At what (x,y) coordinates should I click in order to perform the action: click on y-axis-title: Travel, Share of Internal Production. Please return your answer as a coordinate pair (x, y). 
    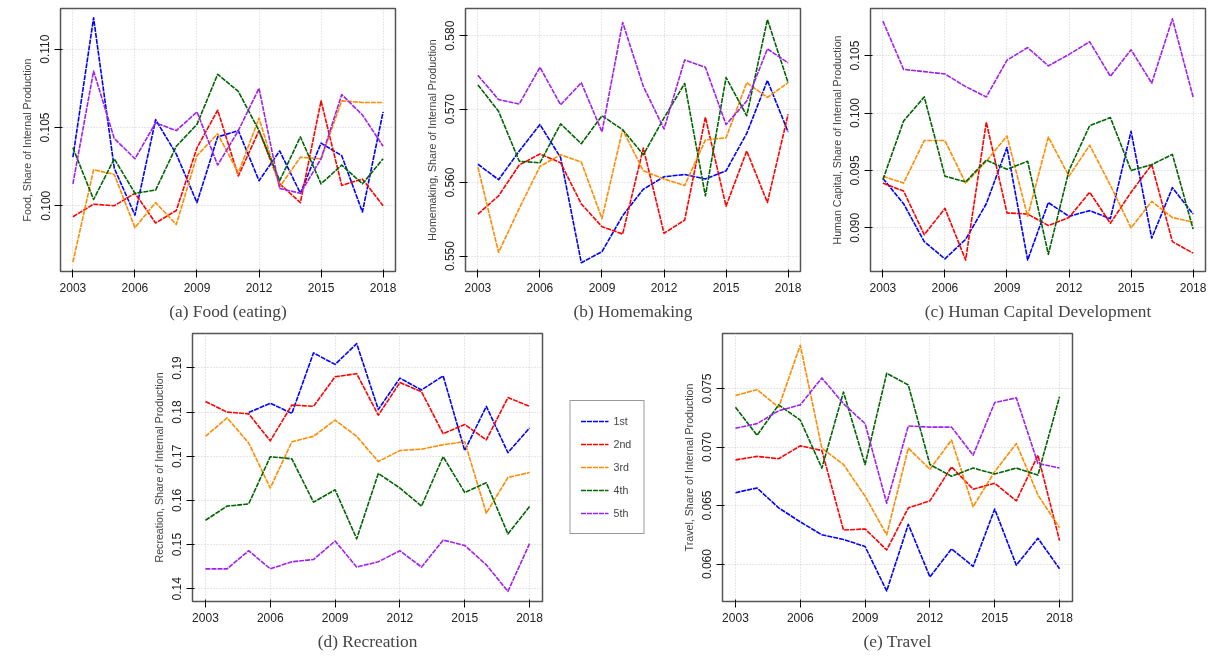
    Looking at the image, I should click on (688, 467).